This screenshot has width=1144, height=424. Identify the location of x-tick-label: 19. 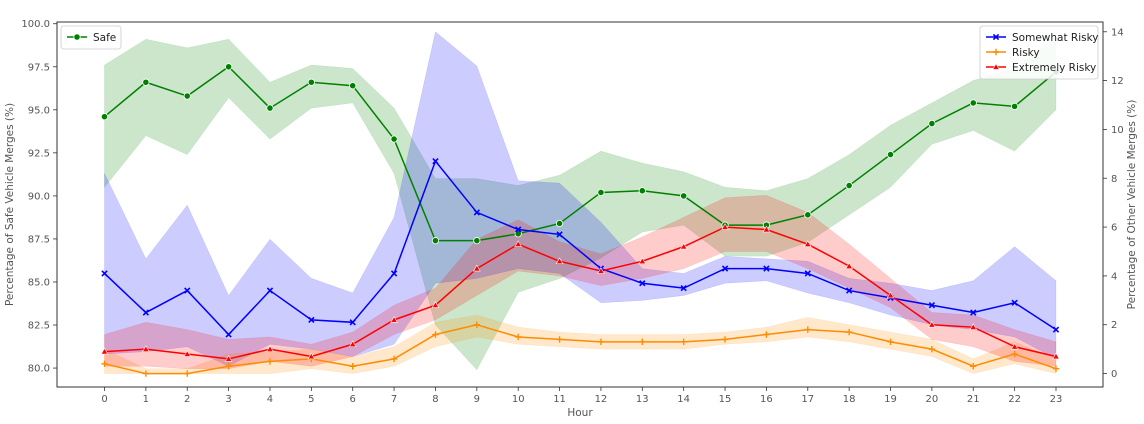
(890, 399).